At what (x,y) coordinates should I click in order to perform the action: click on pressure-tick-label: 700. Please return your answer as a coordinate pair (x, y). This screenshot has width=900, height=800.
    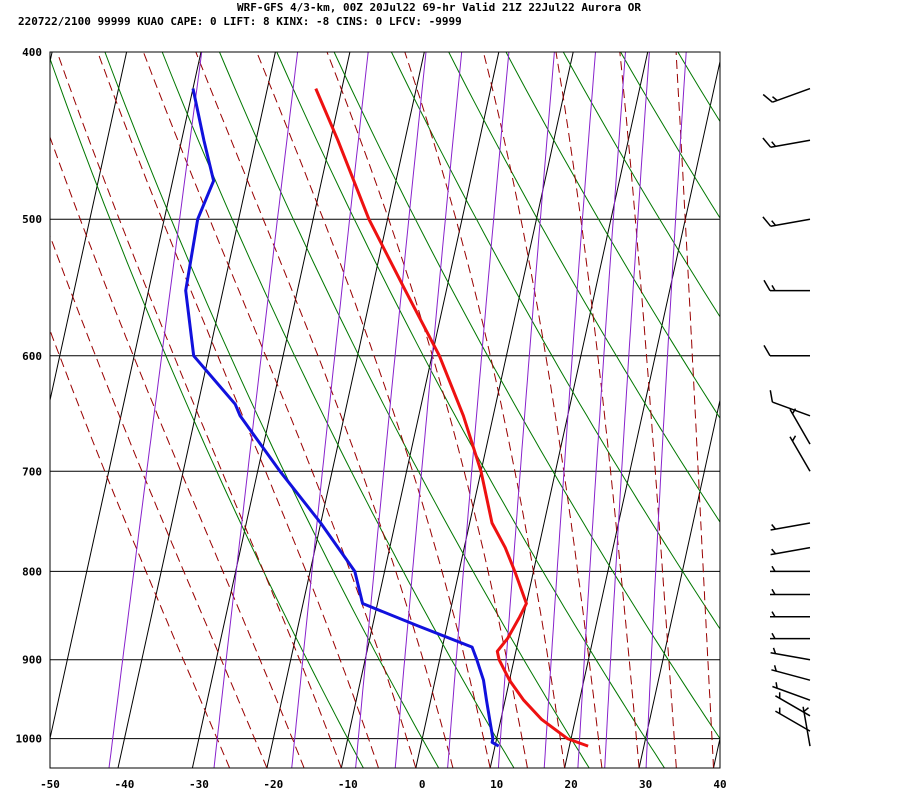
    Looking at the image, I should click on (32, 471).